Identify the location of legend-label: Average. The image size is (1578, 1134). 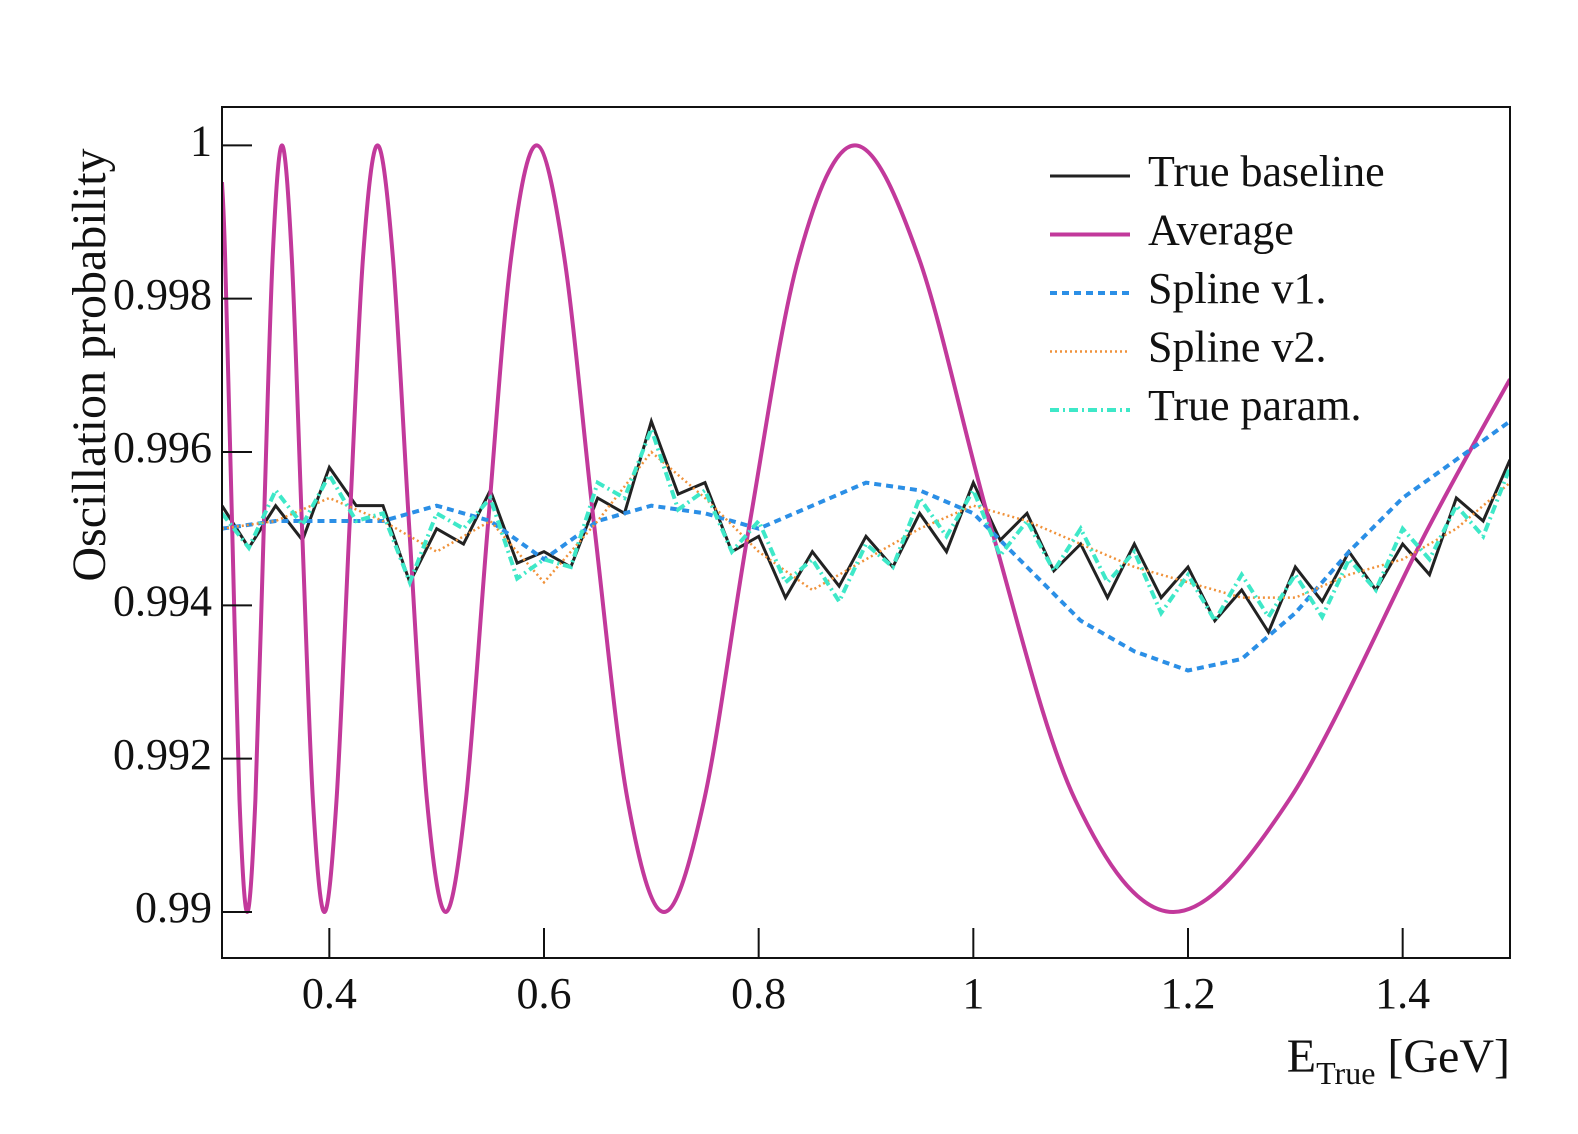
(1221, 230).